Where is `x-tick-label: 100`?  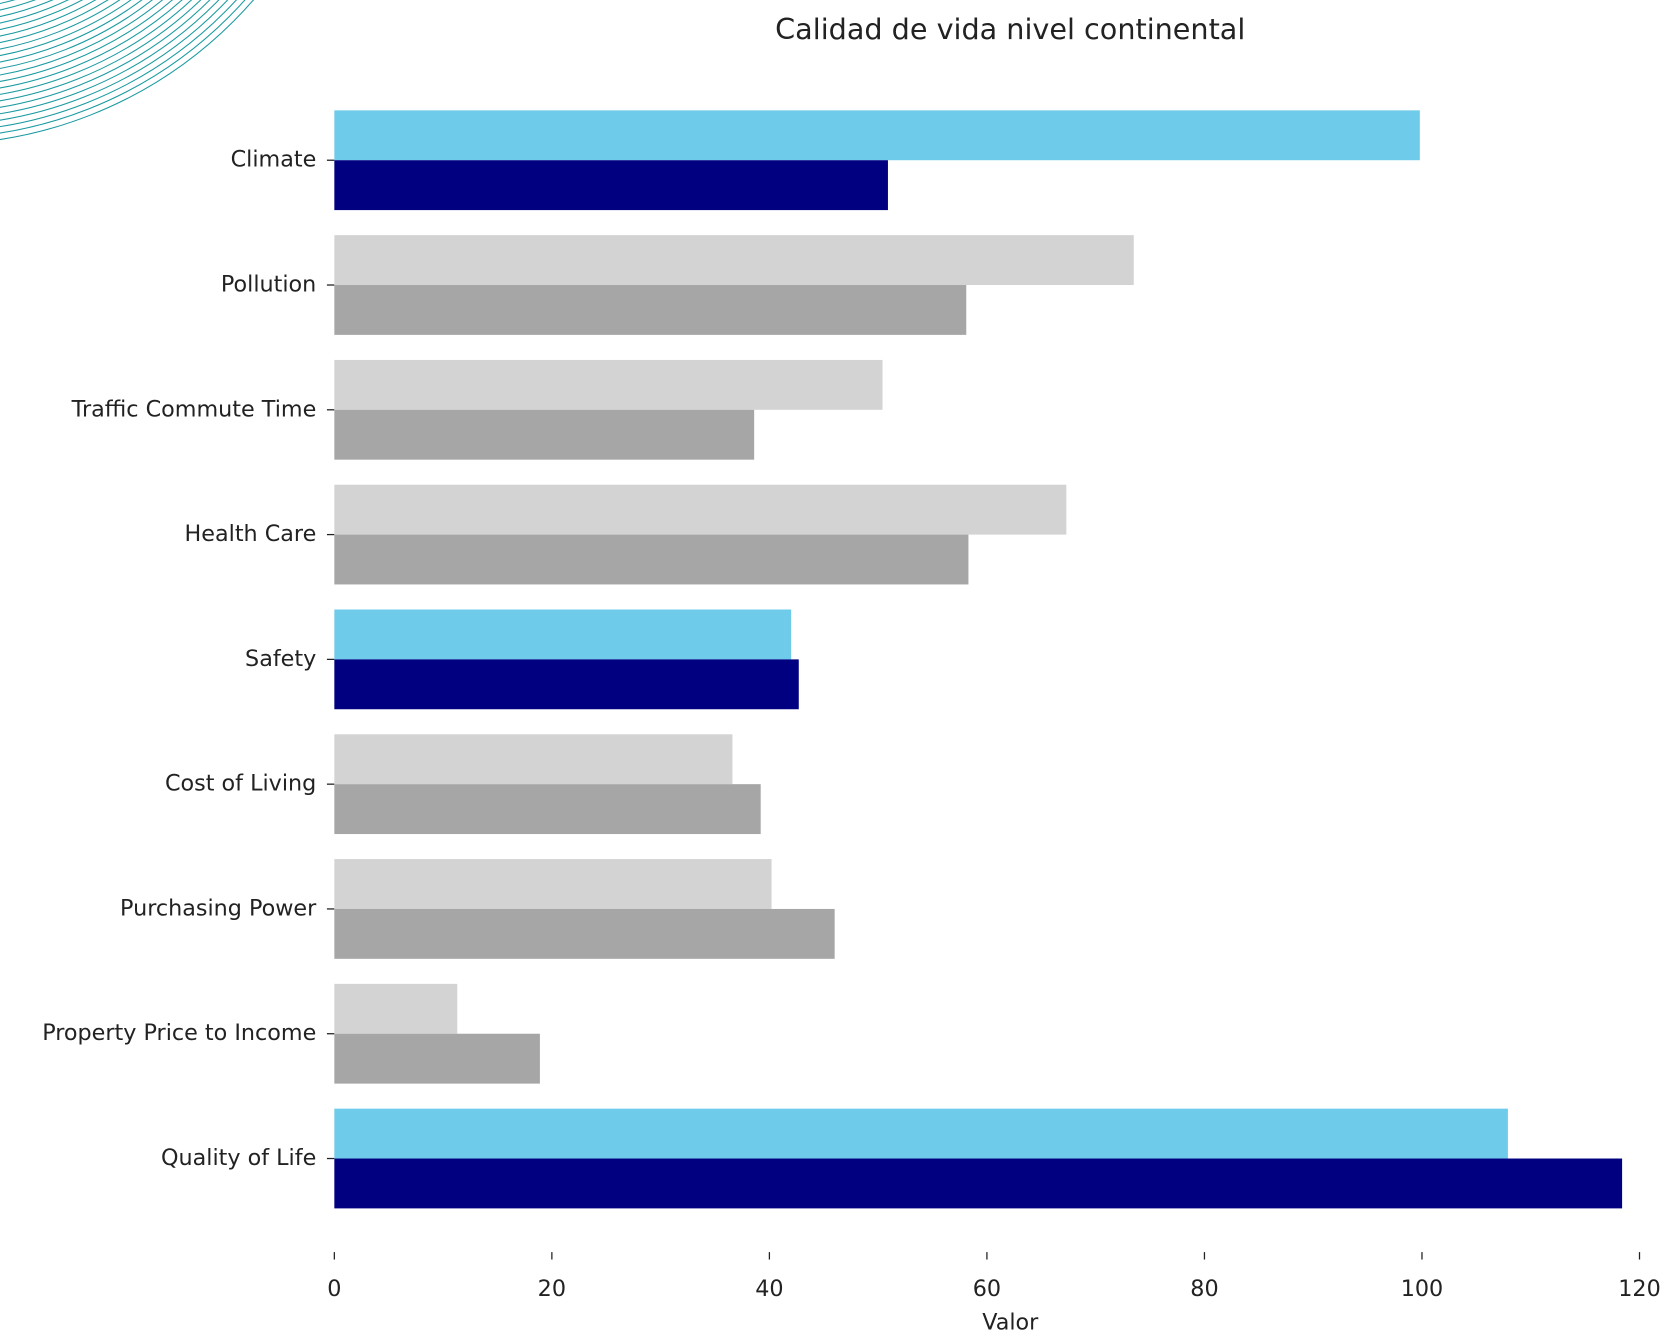
x-tick-label: 100 is located at coordinates (1422, 1289).